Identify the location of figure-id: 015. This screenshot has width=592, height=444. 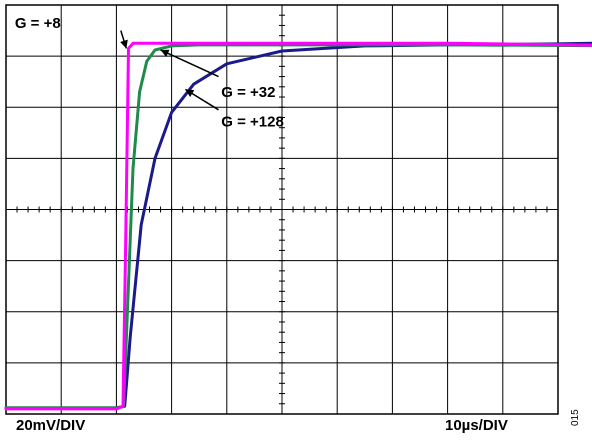
(575, 417).